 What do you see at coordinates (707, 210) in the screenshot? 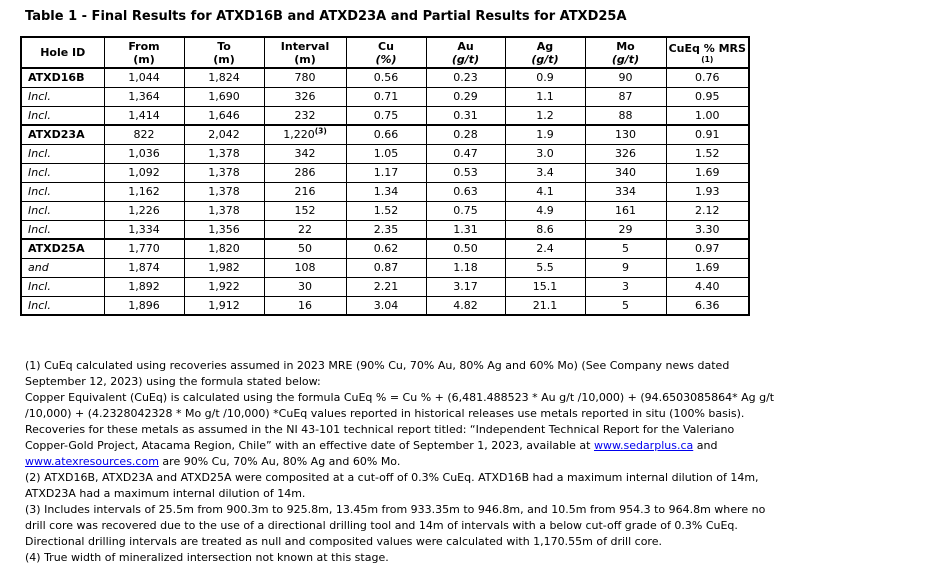
I see `value-text: 2.12` at bounding box center [707, 210].